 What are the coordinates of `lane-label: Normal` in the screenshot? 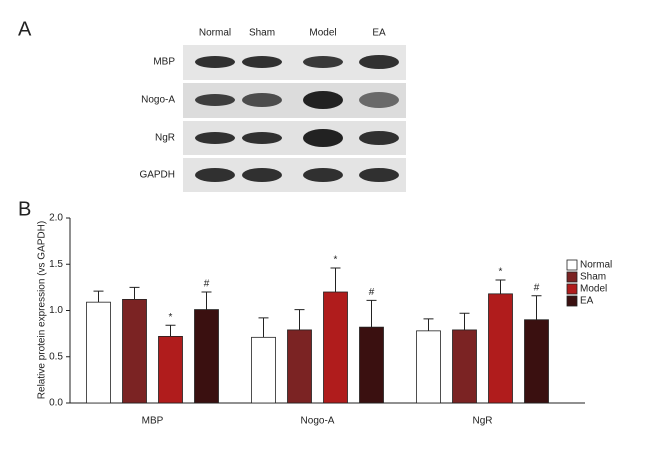 It's located at (215, 33).